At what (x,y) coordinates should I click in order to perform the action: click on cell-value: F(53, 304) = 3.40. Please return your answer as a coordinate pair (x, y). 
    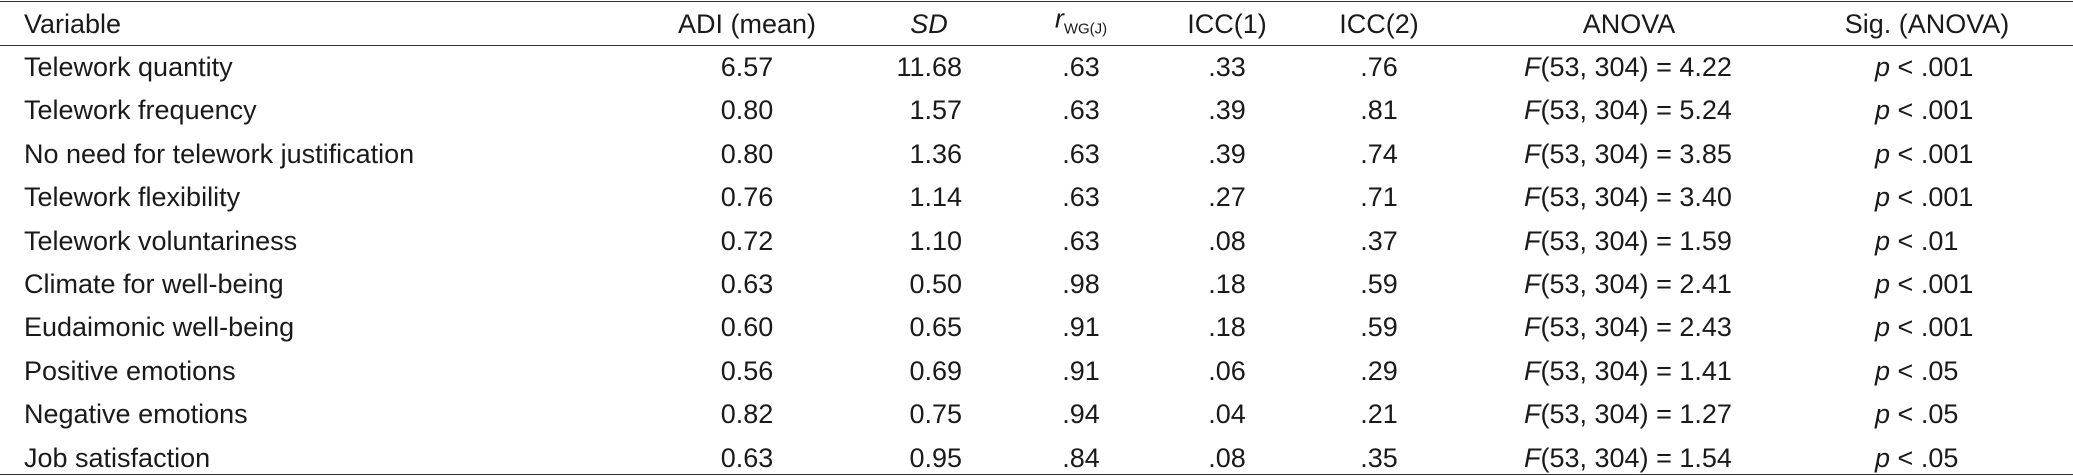
    Looking at the image, I should click on (1628, 197).